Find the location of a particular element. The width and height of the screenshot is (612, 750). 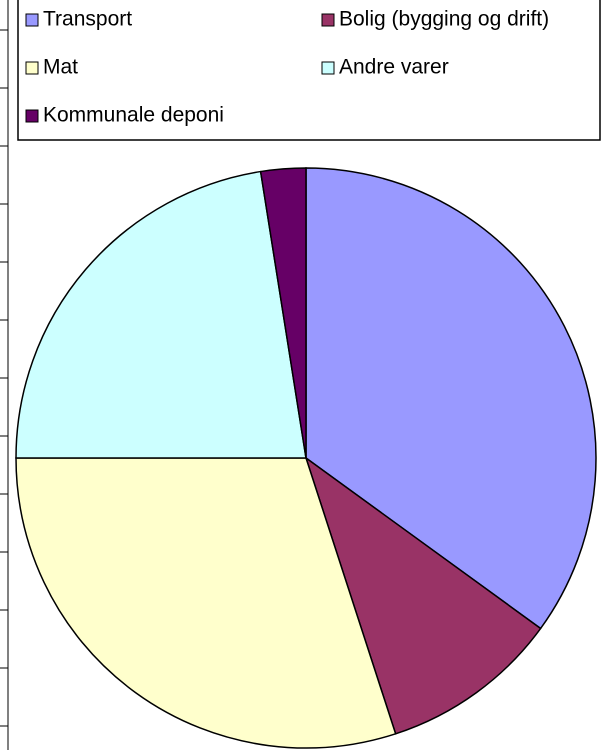

legend-label: Bolig (bygging og drift) is located at coordinates (444, 19).